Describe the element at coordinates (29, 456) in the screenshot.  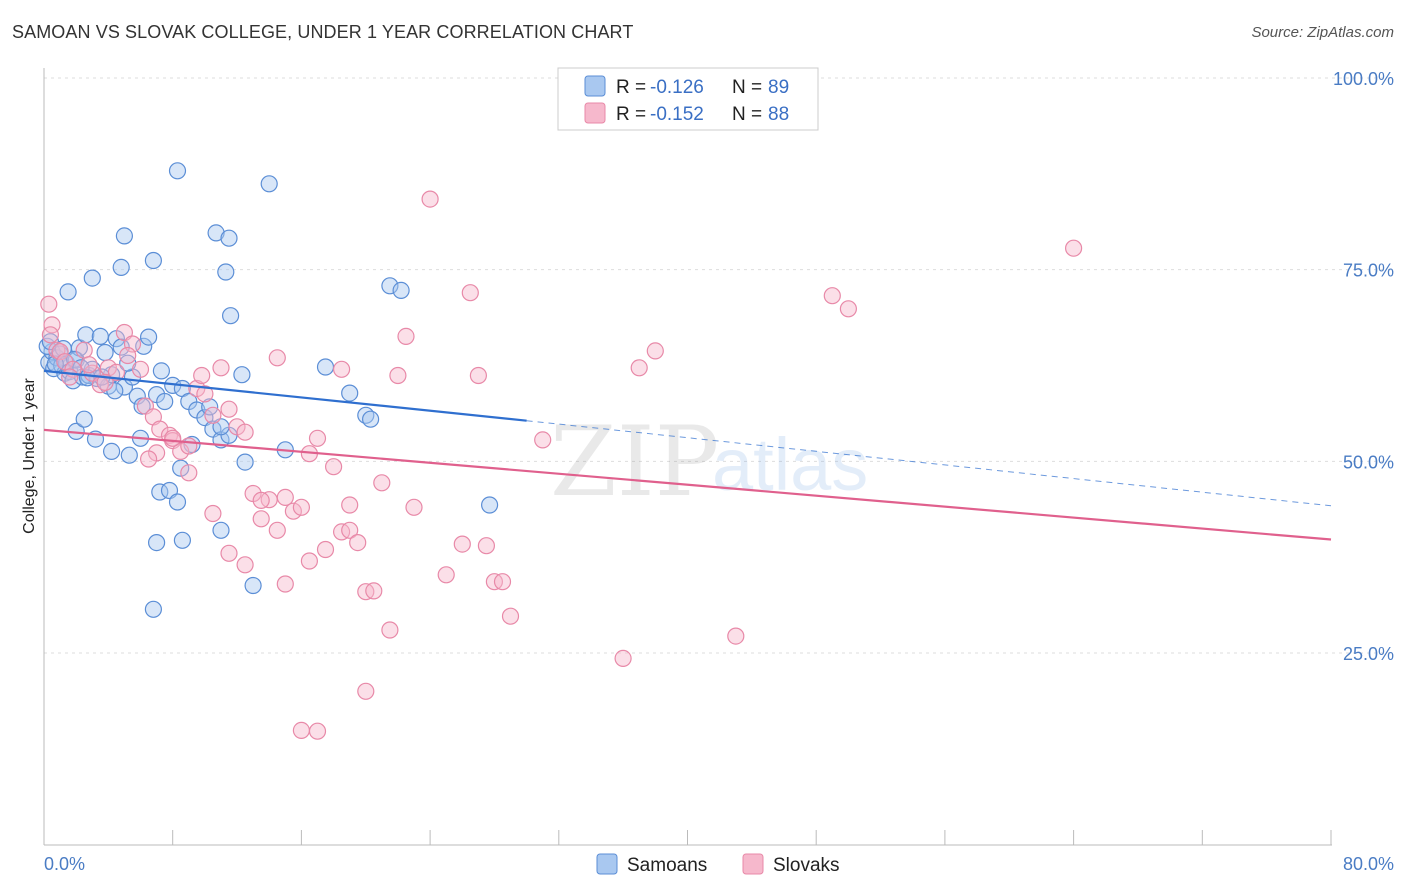
I see `y-axis-label: College, Under 1 year` at that location.